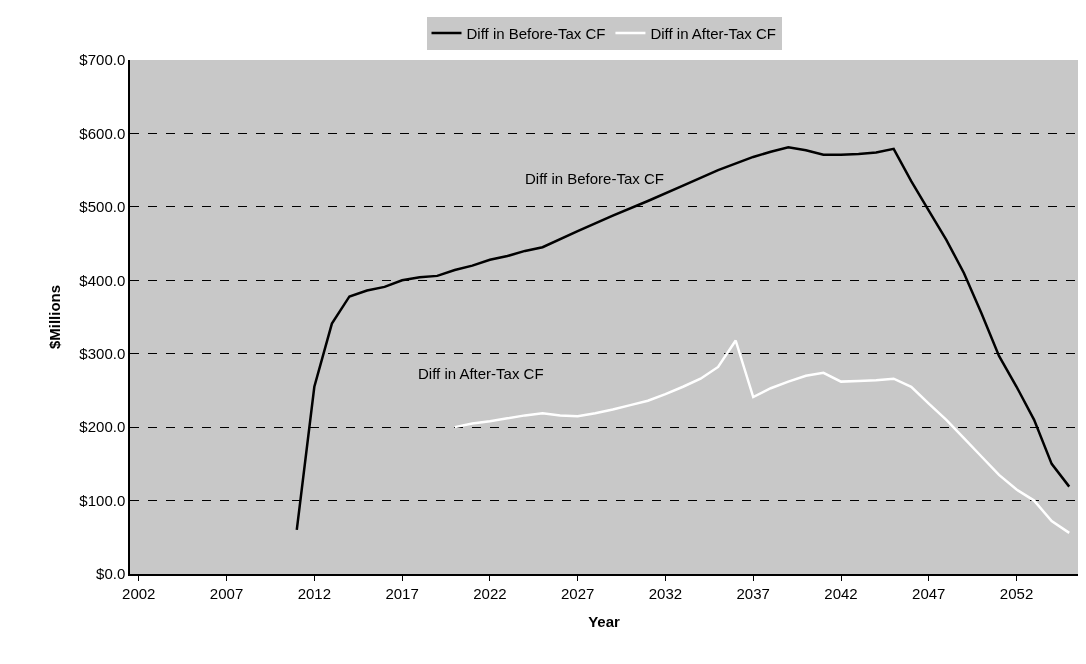  What do you see at coordinates (314, 593) in the screenshot?
I see `x-tick-label: 2012` at bounding box center [314, 593].